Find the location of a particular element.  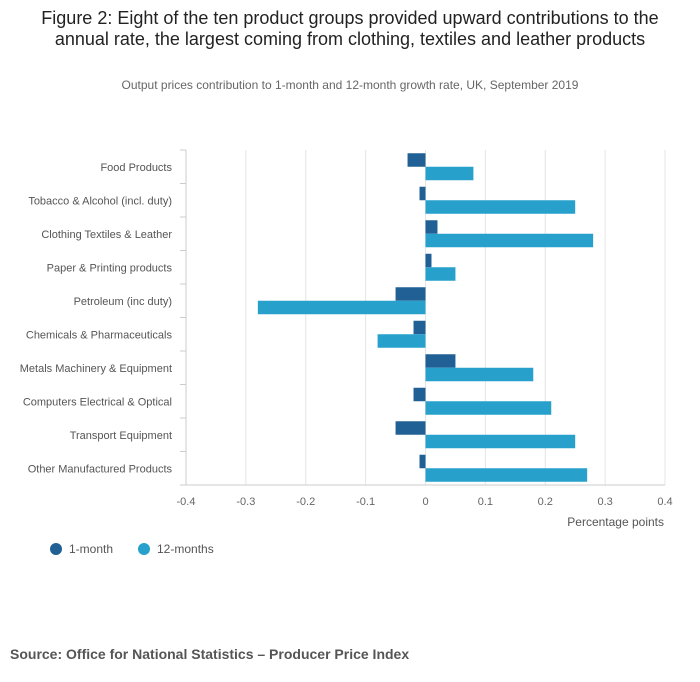

x-tick-label: 0 is located at coordinates (425, 502).